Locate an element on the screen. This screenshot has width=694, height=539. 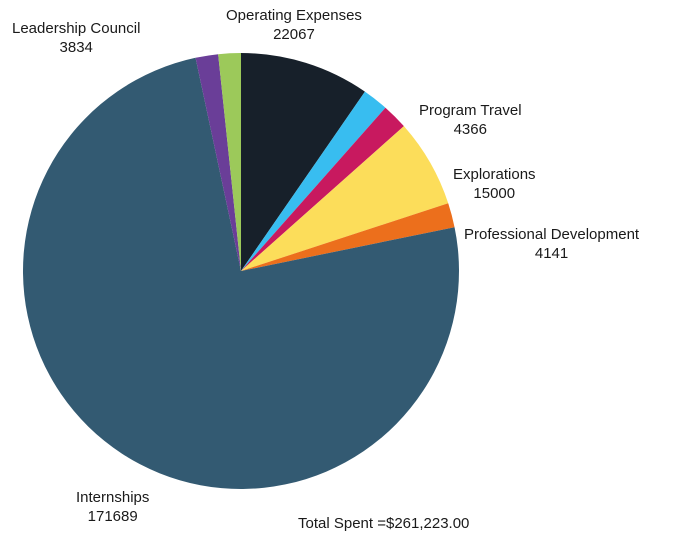
label-program-travel-name: Program Travel is located at coordinates (470, 110).